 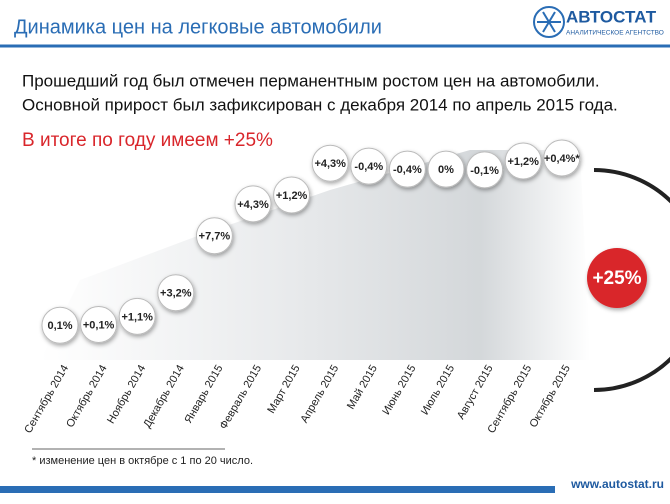 What do you see at coordinates (335, 489) in the screenshot?
I see `footer-bar` at bounding box center [335, 489].